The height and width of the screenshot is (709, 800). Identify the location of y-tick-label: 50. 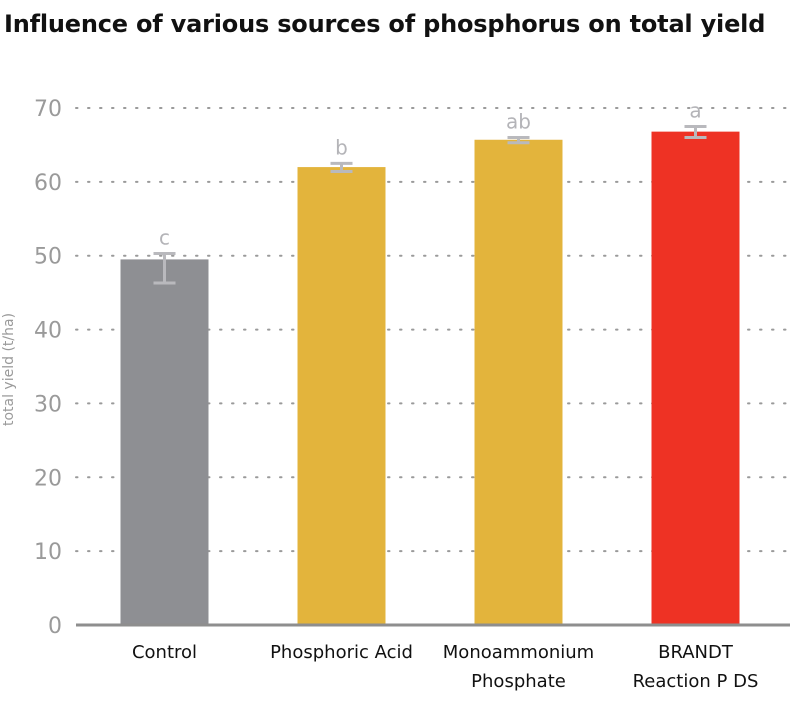
(48, 257).